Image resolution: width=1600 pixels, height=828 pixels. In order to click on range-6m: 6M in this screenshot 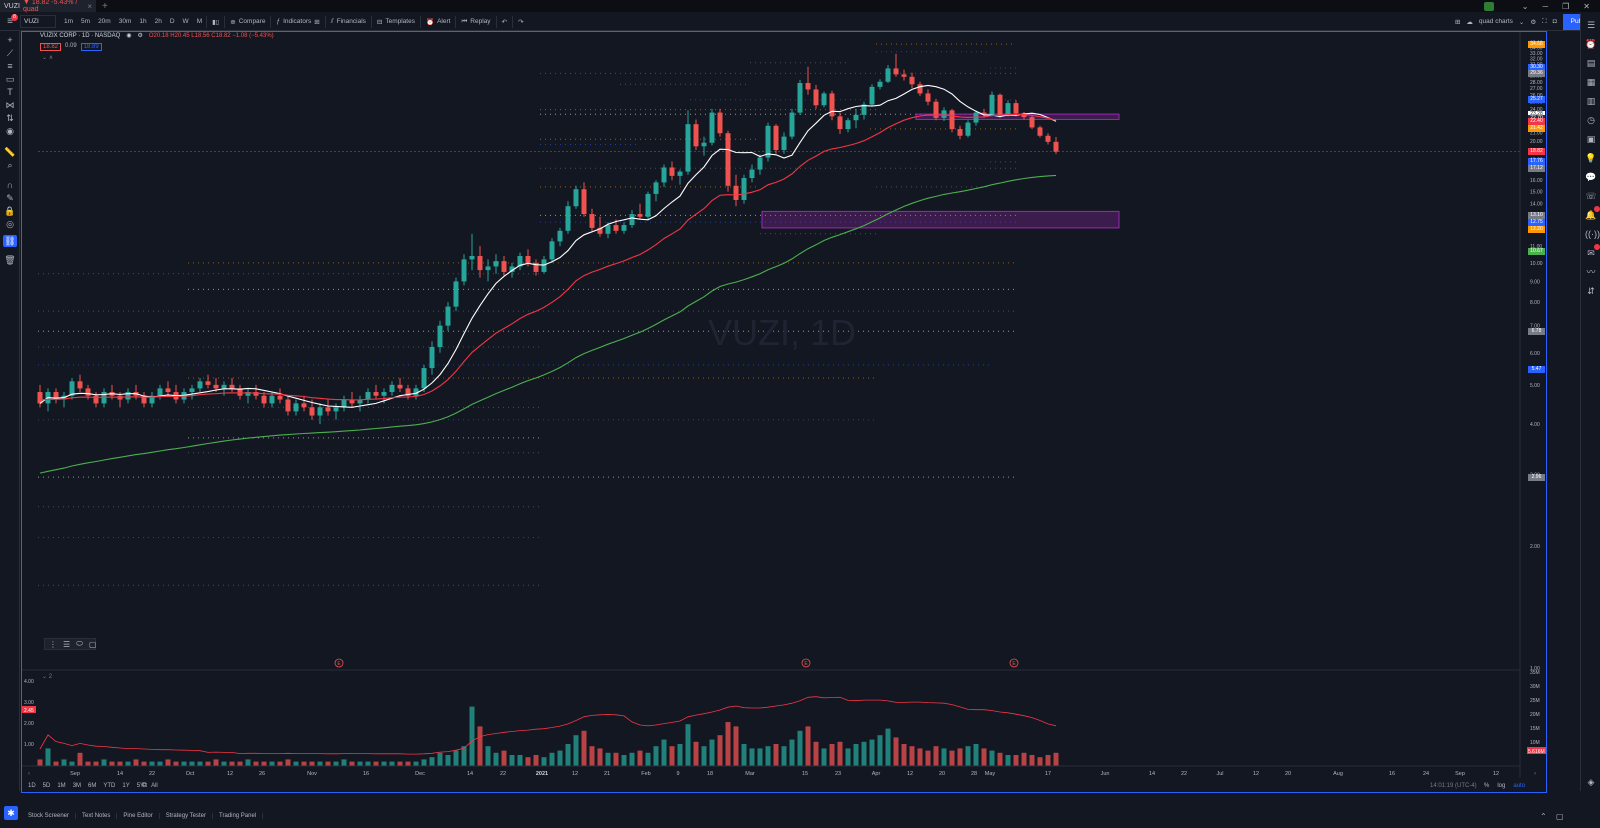, I will do `click(92, 786)`.